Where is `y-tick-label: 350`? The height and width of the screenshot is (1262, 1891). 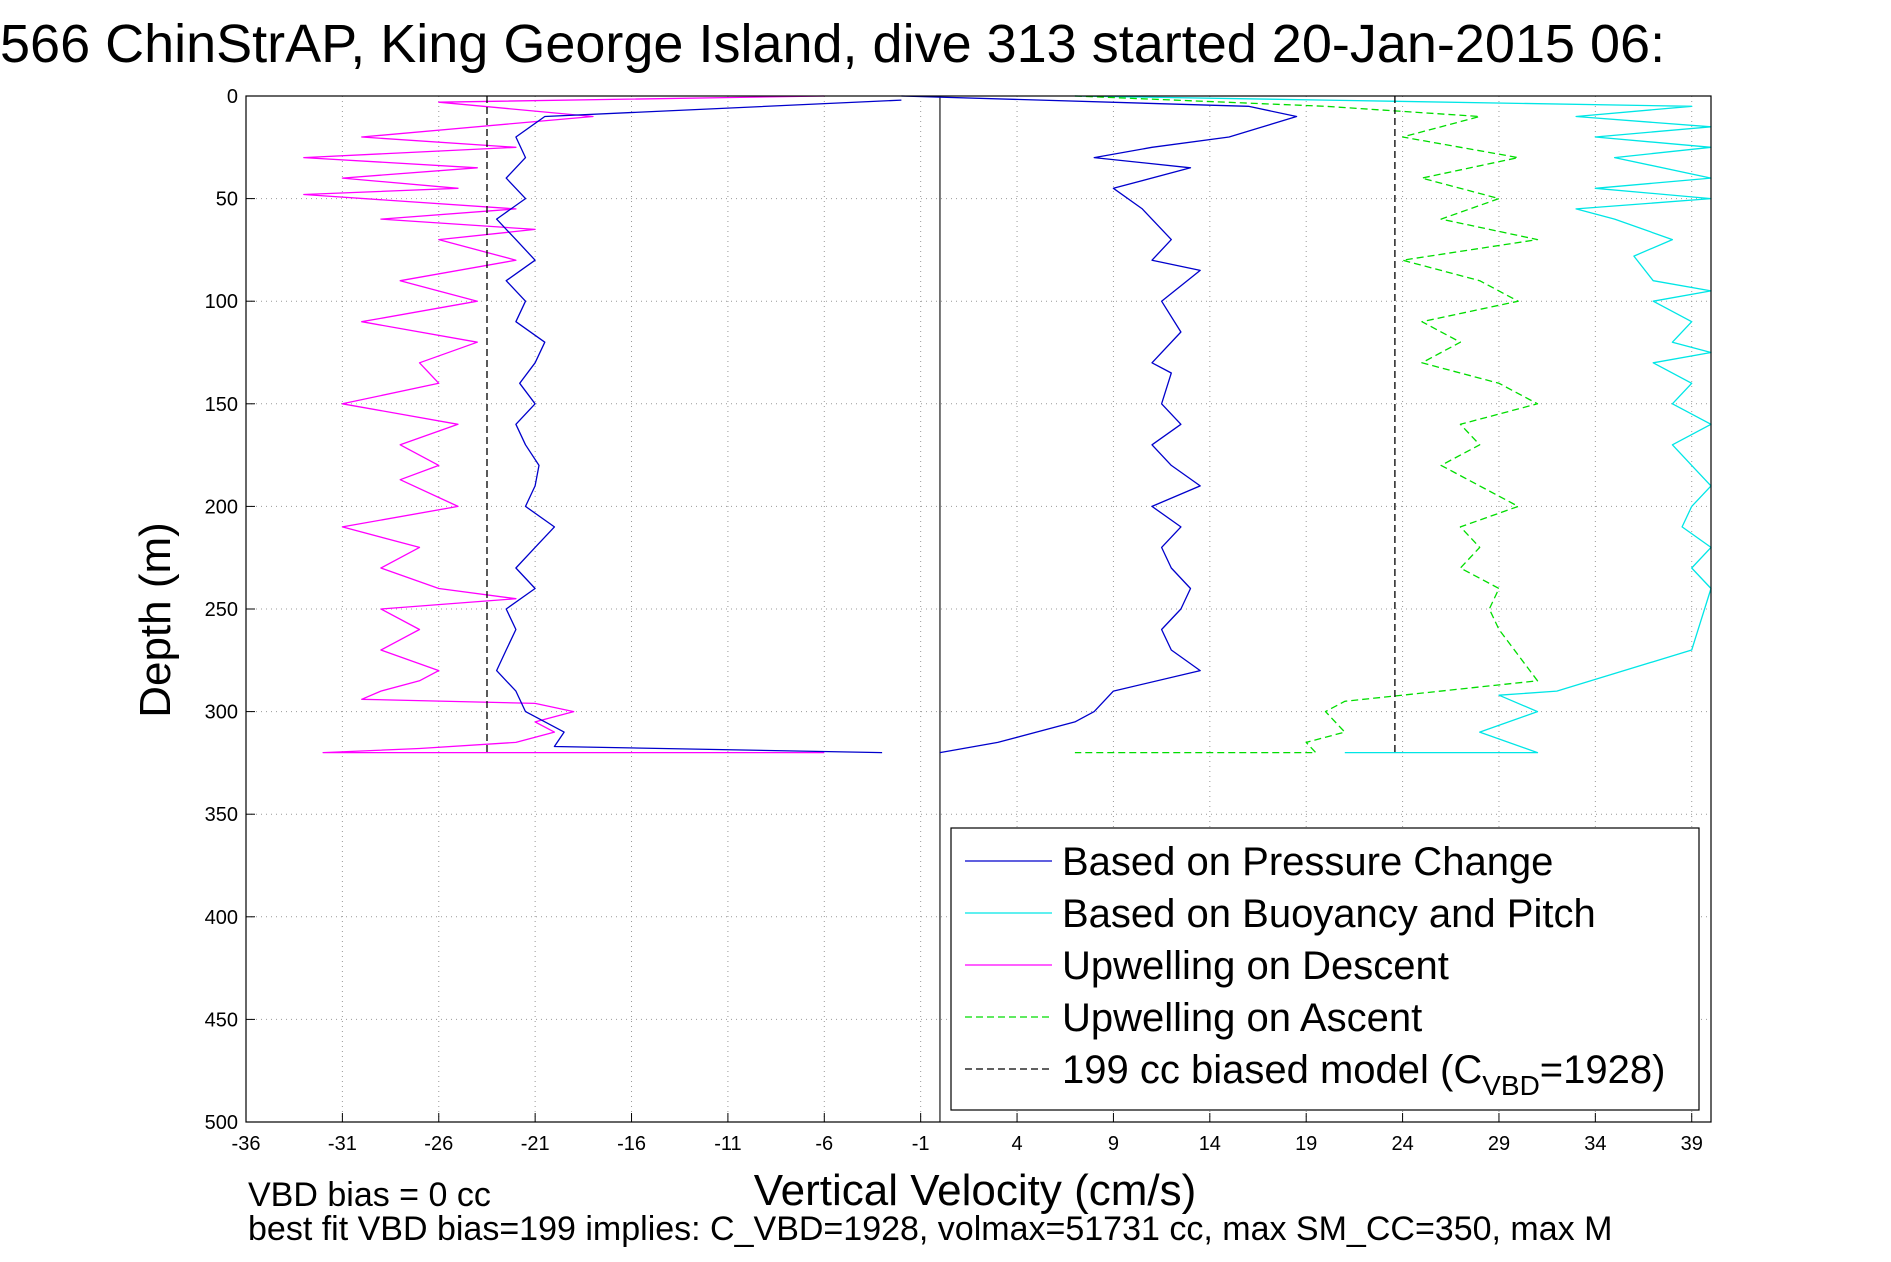 y-tick-label: 350 is located at coordinates (221, 815).